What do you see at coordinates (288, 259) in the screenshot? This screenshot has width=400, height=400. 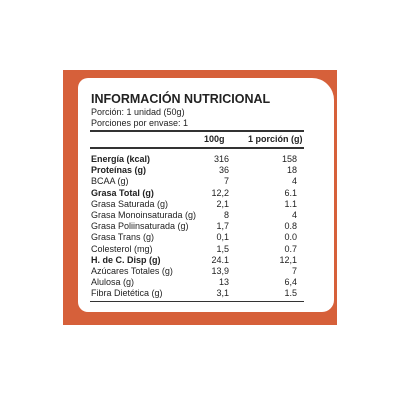 I see `value-portion: 12,1` at bounding box center [288, 259].